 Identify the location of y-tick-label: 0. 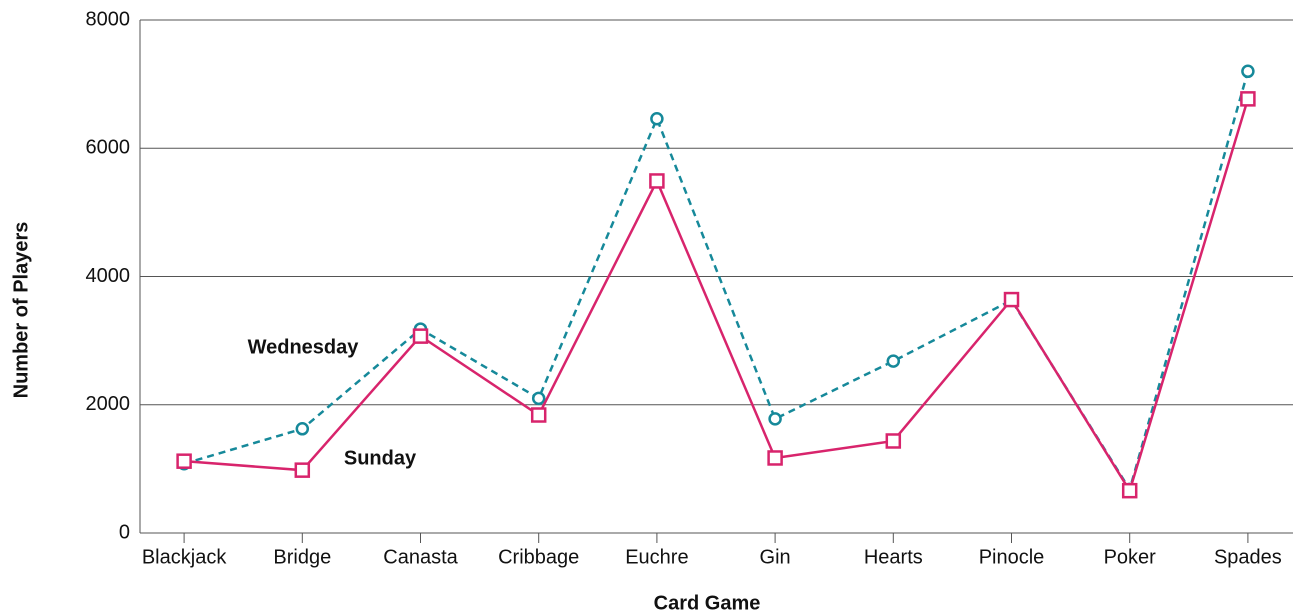
(124, 532).